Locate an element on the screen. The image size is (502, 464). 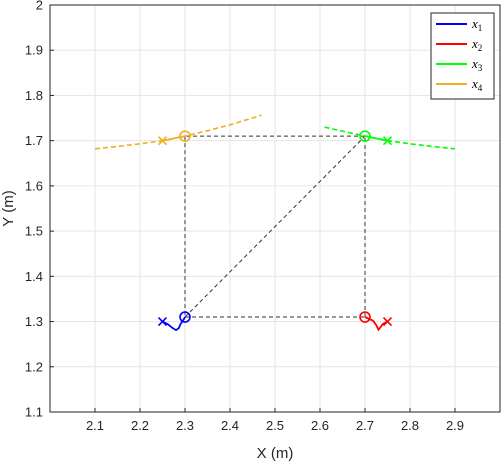
x-tick-label: 2.1 is located at coordinates (95, 425).